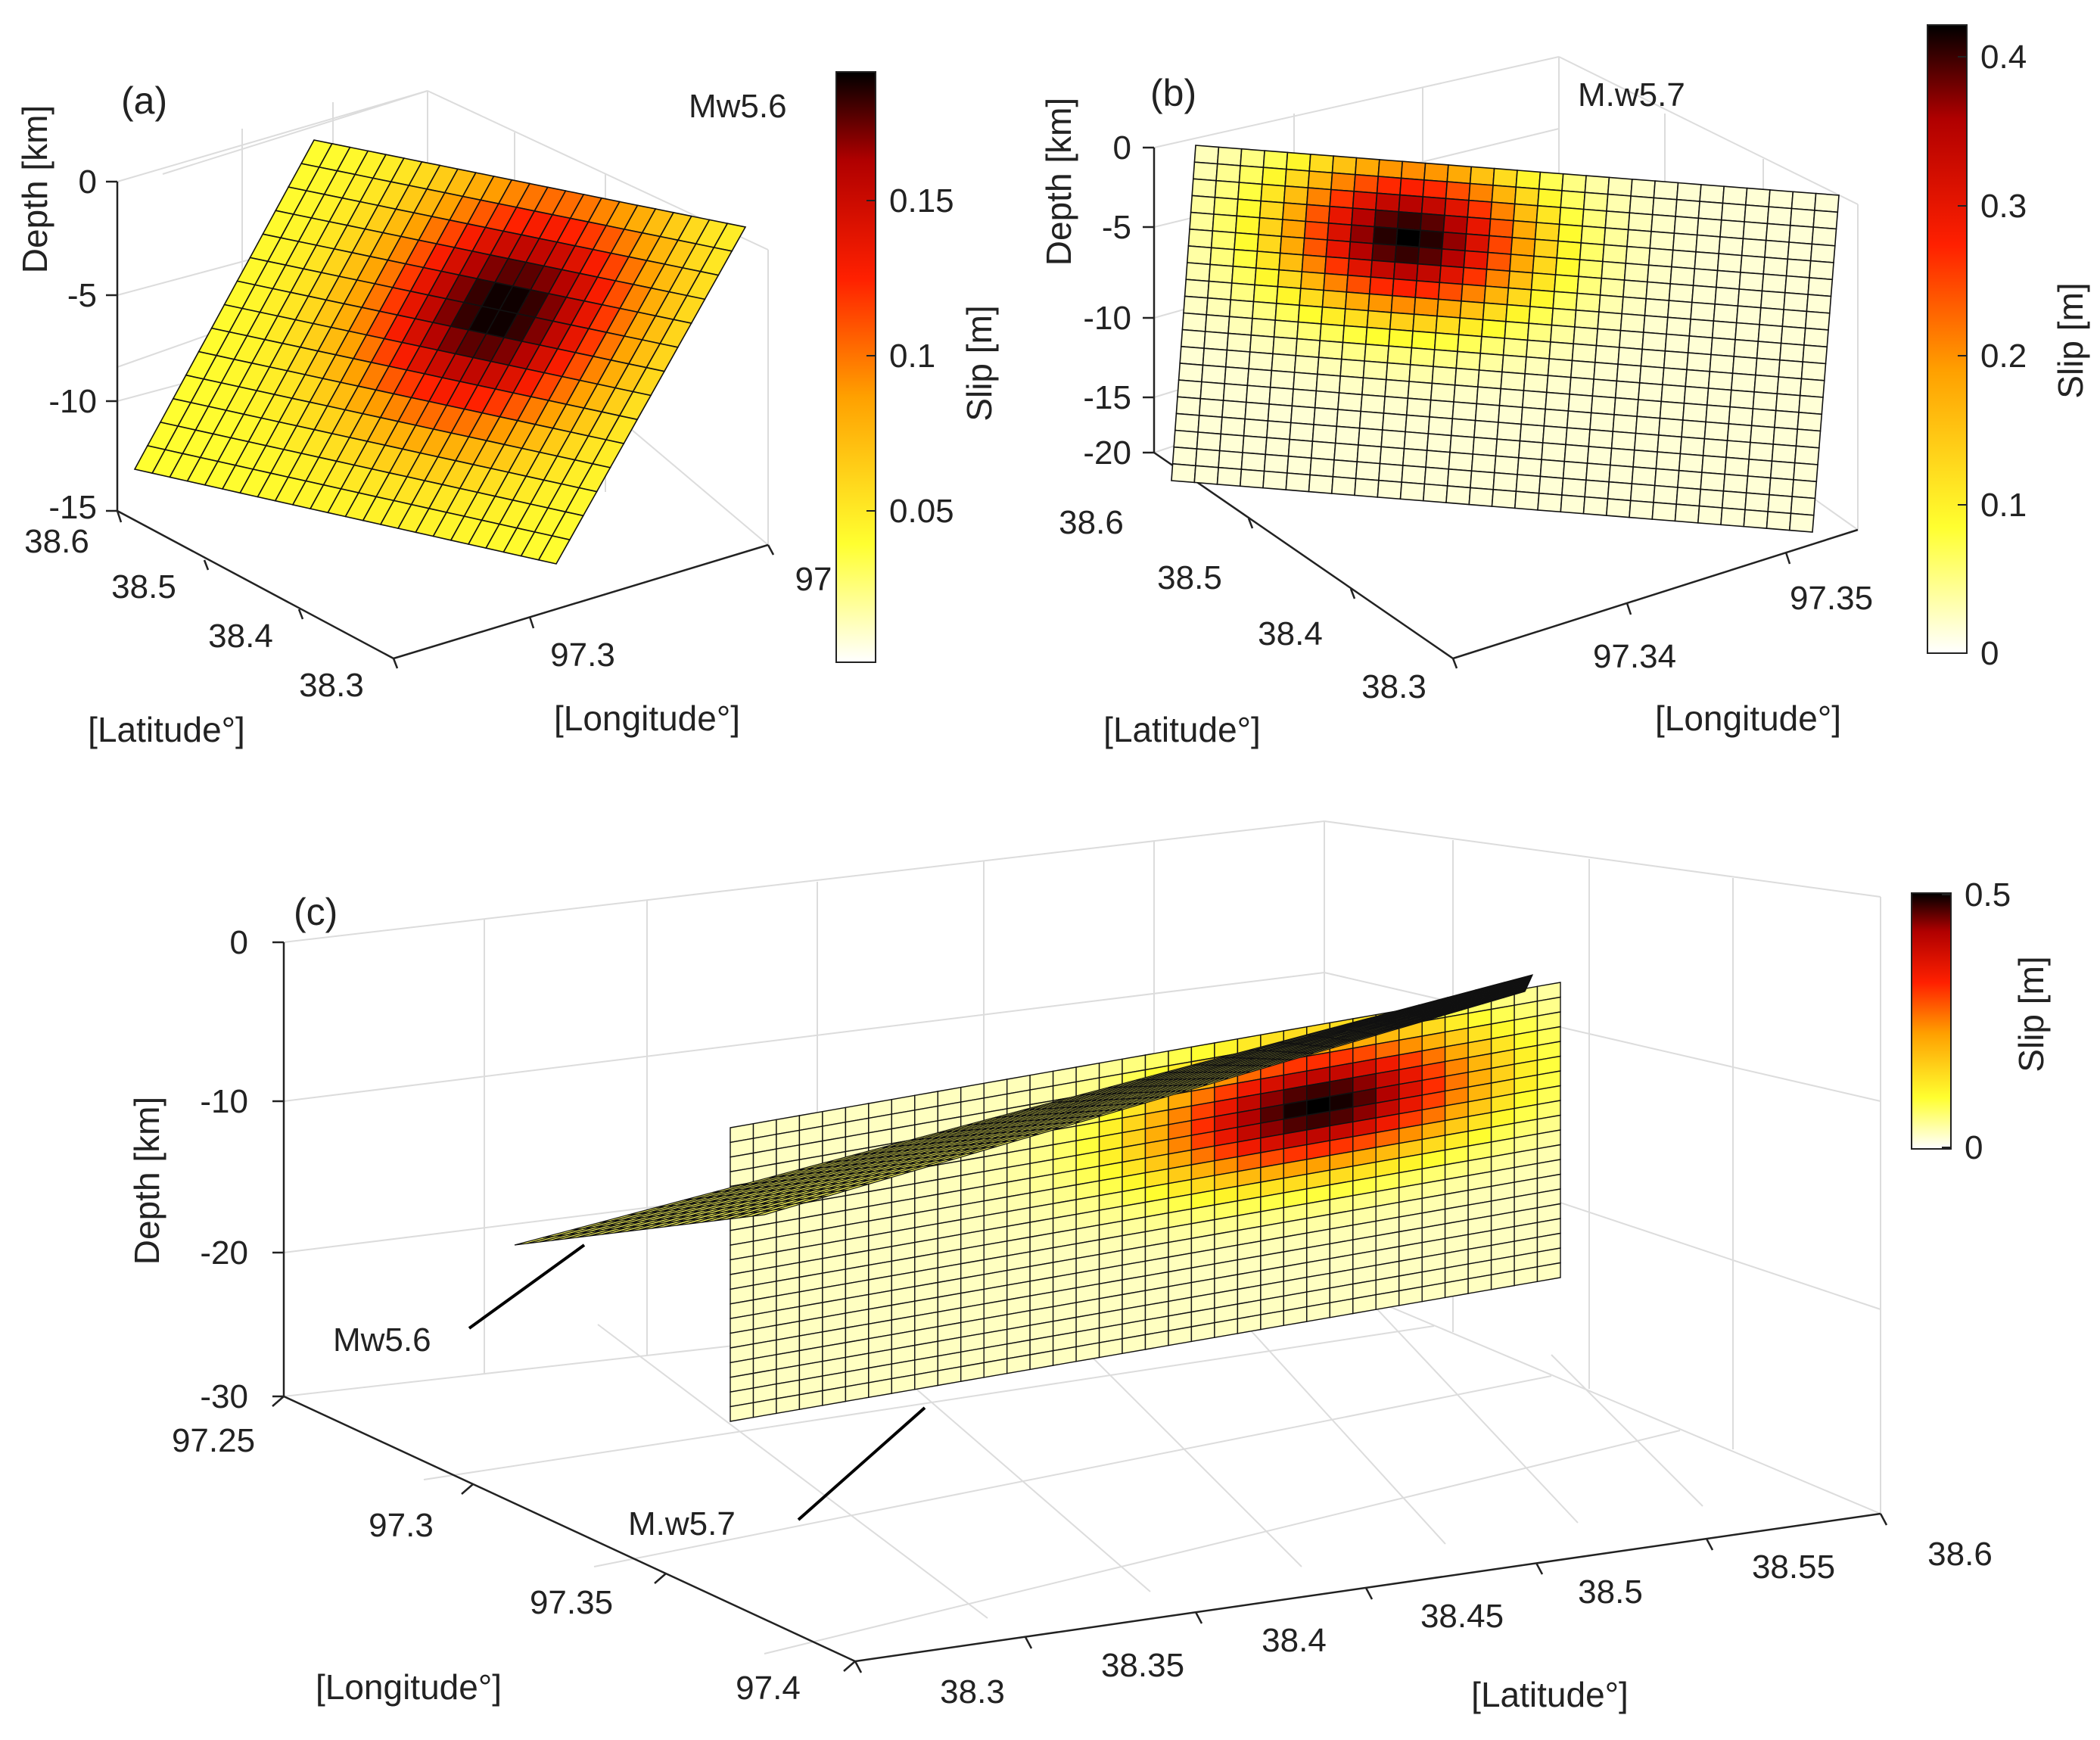 Image resolution: width=2100 pixels, height=1740 pixels. Describe the element at coordinates (1393, 686) in the screenshot. I see `panel-b-lat-tick: 38.3` at that location.